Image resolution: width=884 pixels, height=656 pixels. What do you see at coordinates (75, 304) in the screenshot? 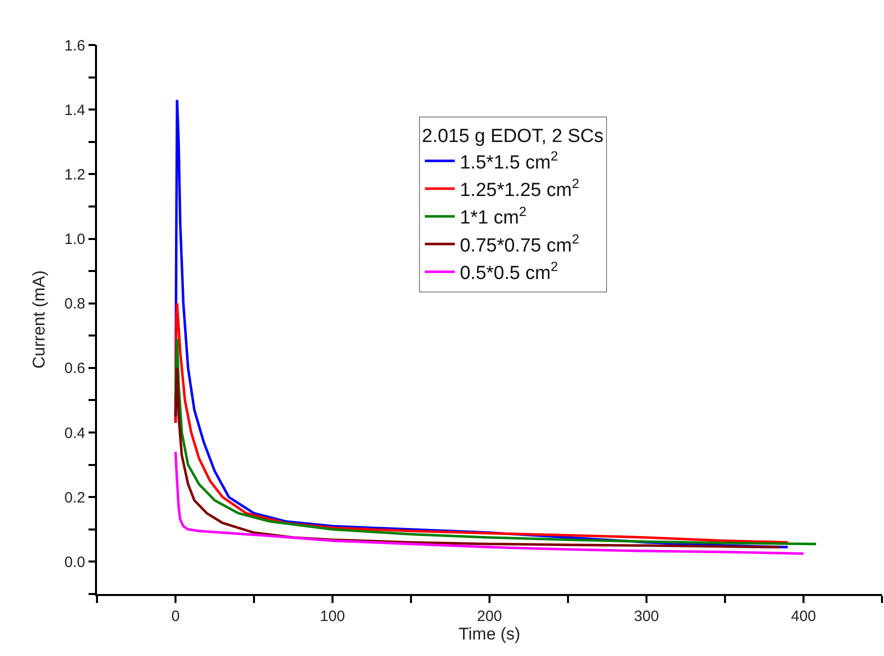
I see `y-tick-label: 0.8` at bounding box center [75, 304].